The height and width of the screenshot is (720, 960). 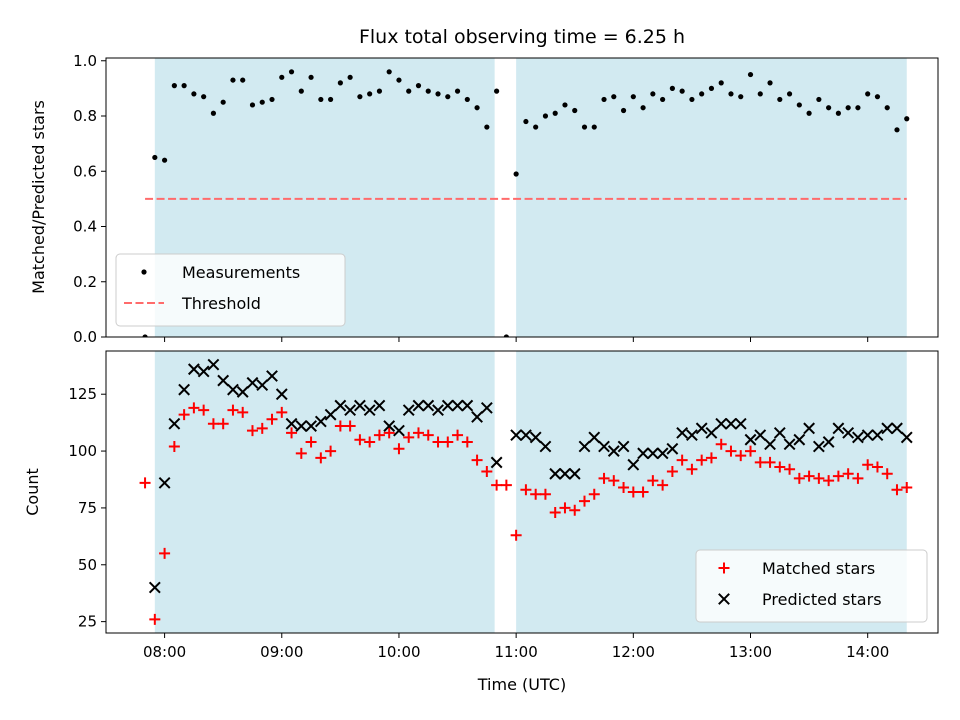 What do you see at coordinates (85, 282) in the screenshot?
I see `y-tick-label: 0.2` at bounding box center [85, 282].